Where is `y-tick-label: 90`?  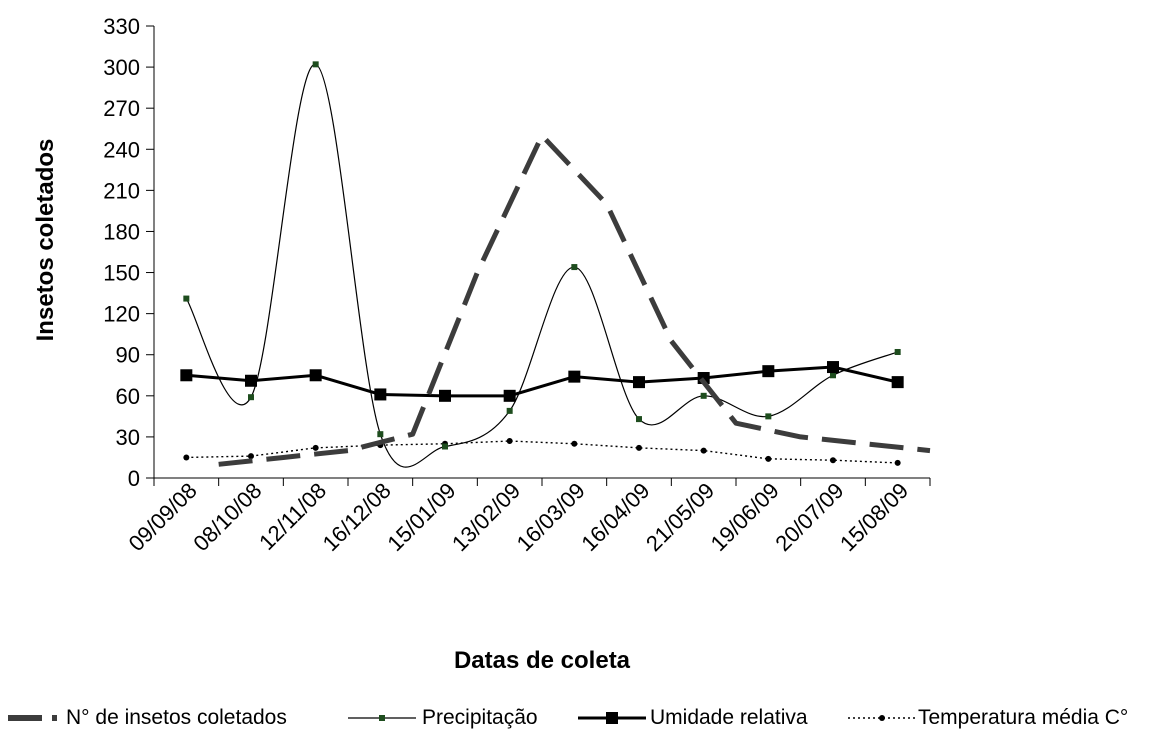
y-tick-label: 90 is located at coordinates (128, 355).